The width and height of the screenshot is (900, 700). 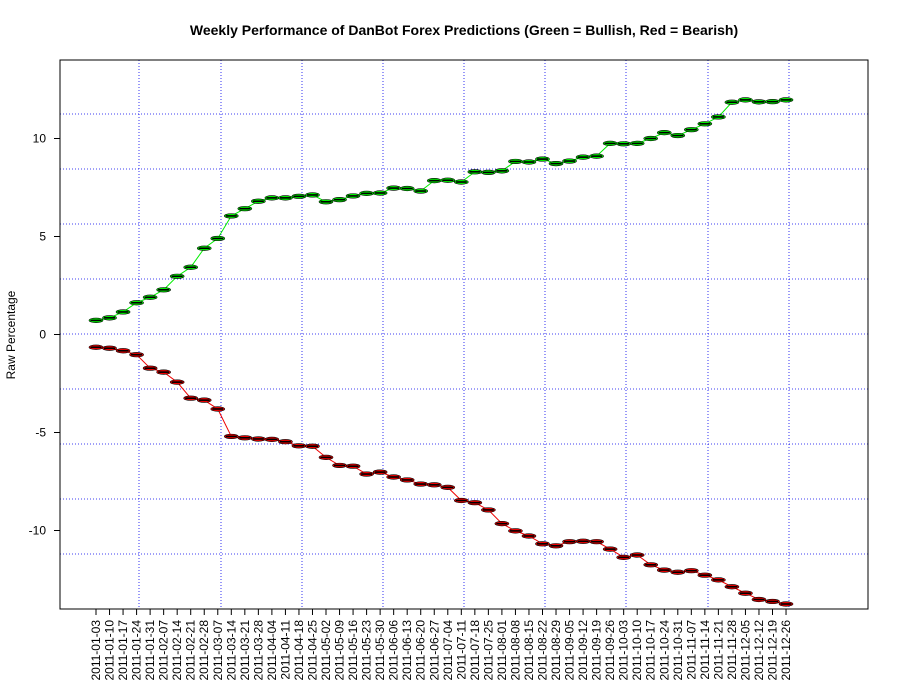 What do you see at coordinates (42, 237) in the screenshot?
I see `y-tick-label: 5` at bounding box center [42, 237].